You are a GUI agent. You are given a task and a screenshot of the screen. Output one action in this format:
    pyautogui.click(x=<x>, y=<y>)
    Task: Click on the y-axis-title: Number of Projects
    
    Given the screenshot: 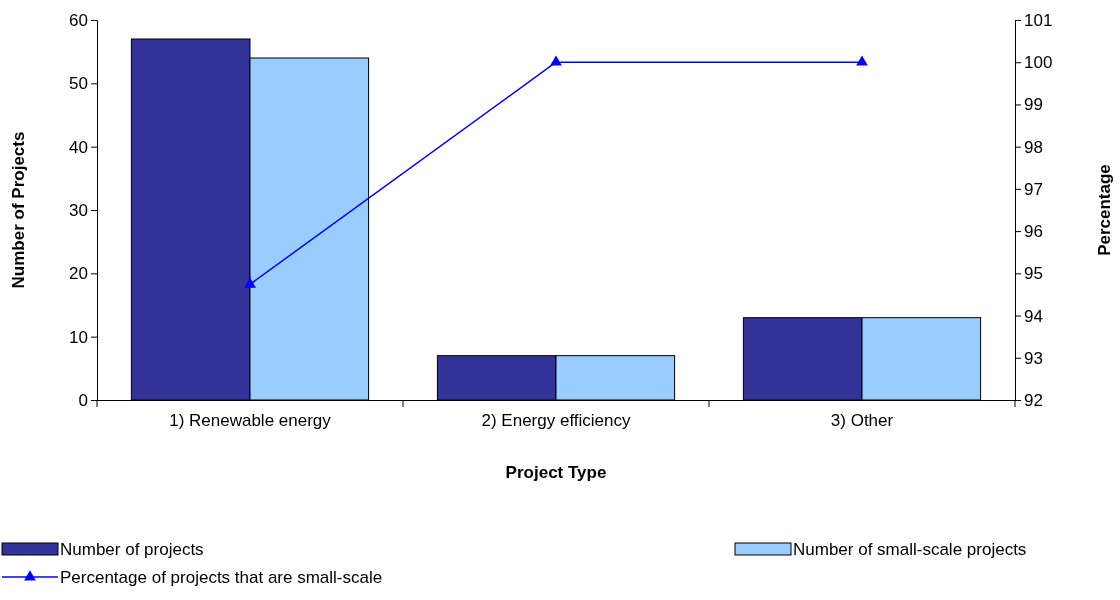 What is the action you would take?
    pyautogui.click(x=18, y=210)
    